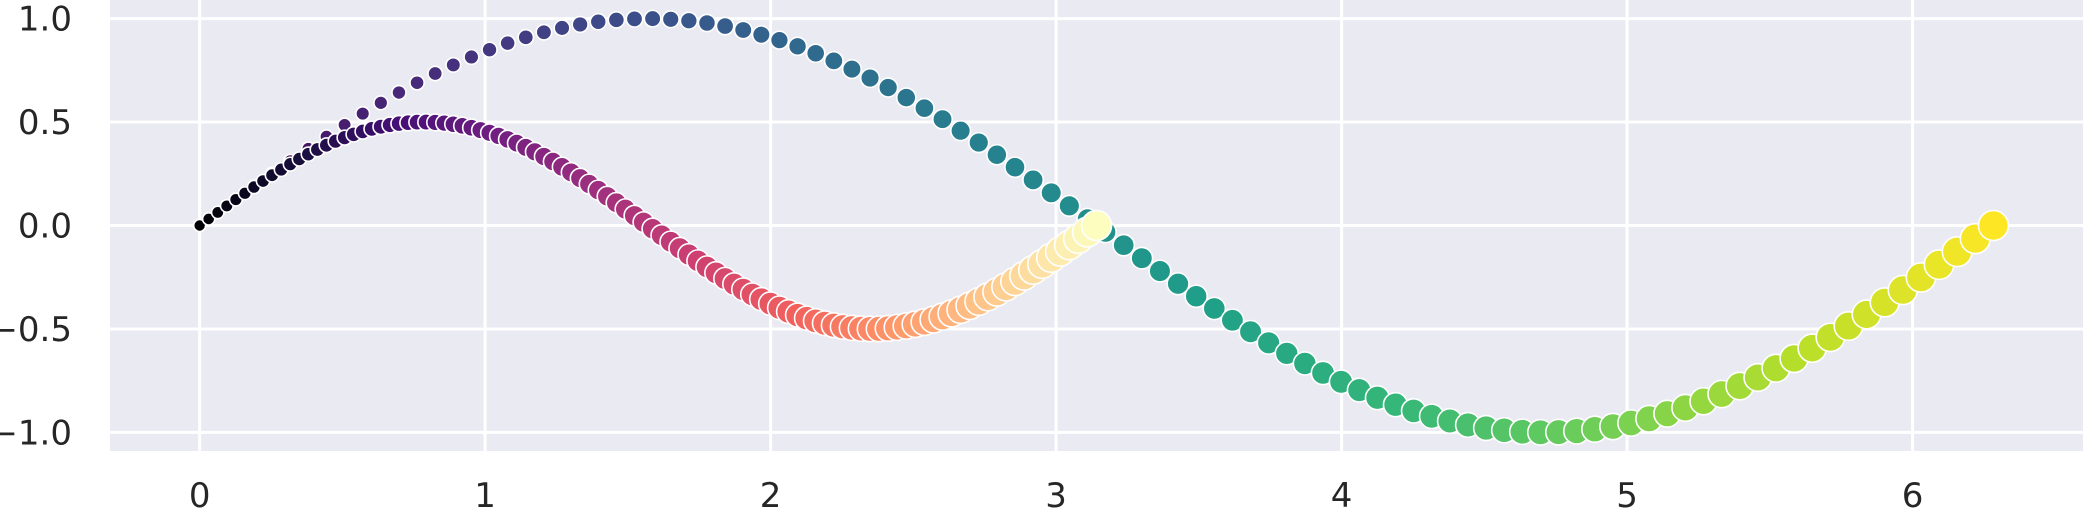  Describe the element at coordinates (1342, 496) in the screenshot. I see `x-tick-label: 4` at that location.